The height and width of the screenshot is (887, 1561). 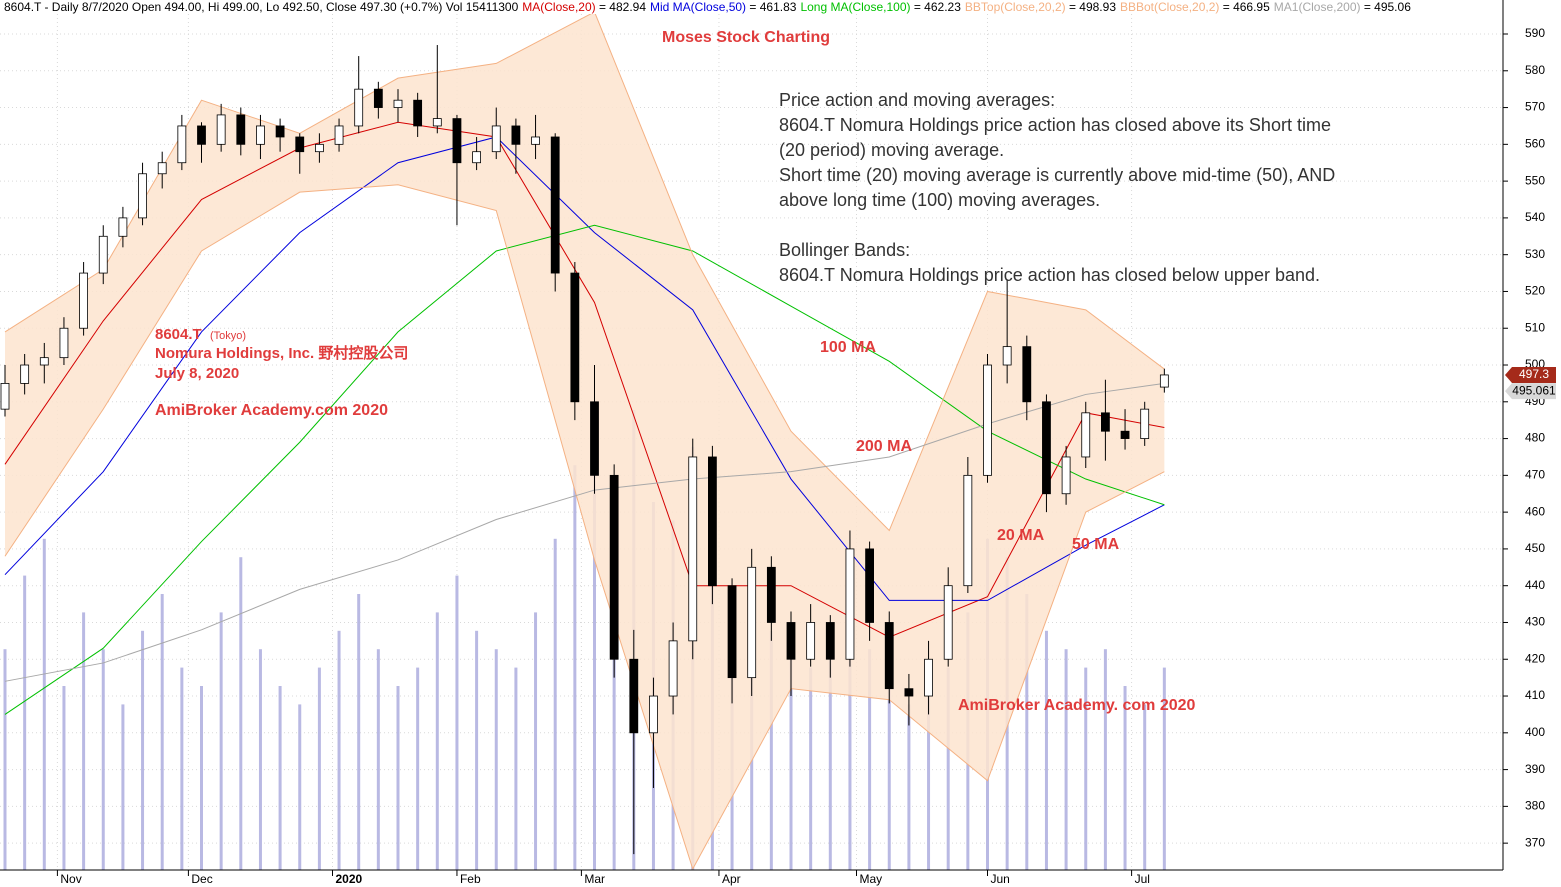 I want to click on chart-title: Moses Stock Charting, so click(x=746, y=37).